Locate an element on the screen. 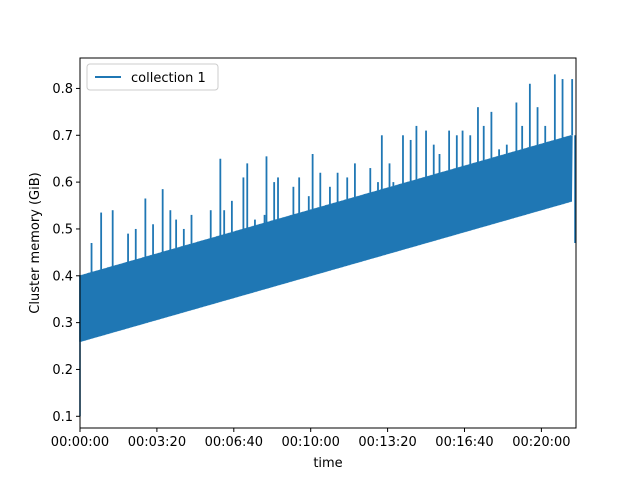  x-tick-label: 00:00:00 is located at coordinates (80, 442).